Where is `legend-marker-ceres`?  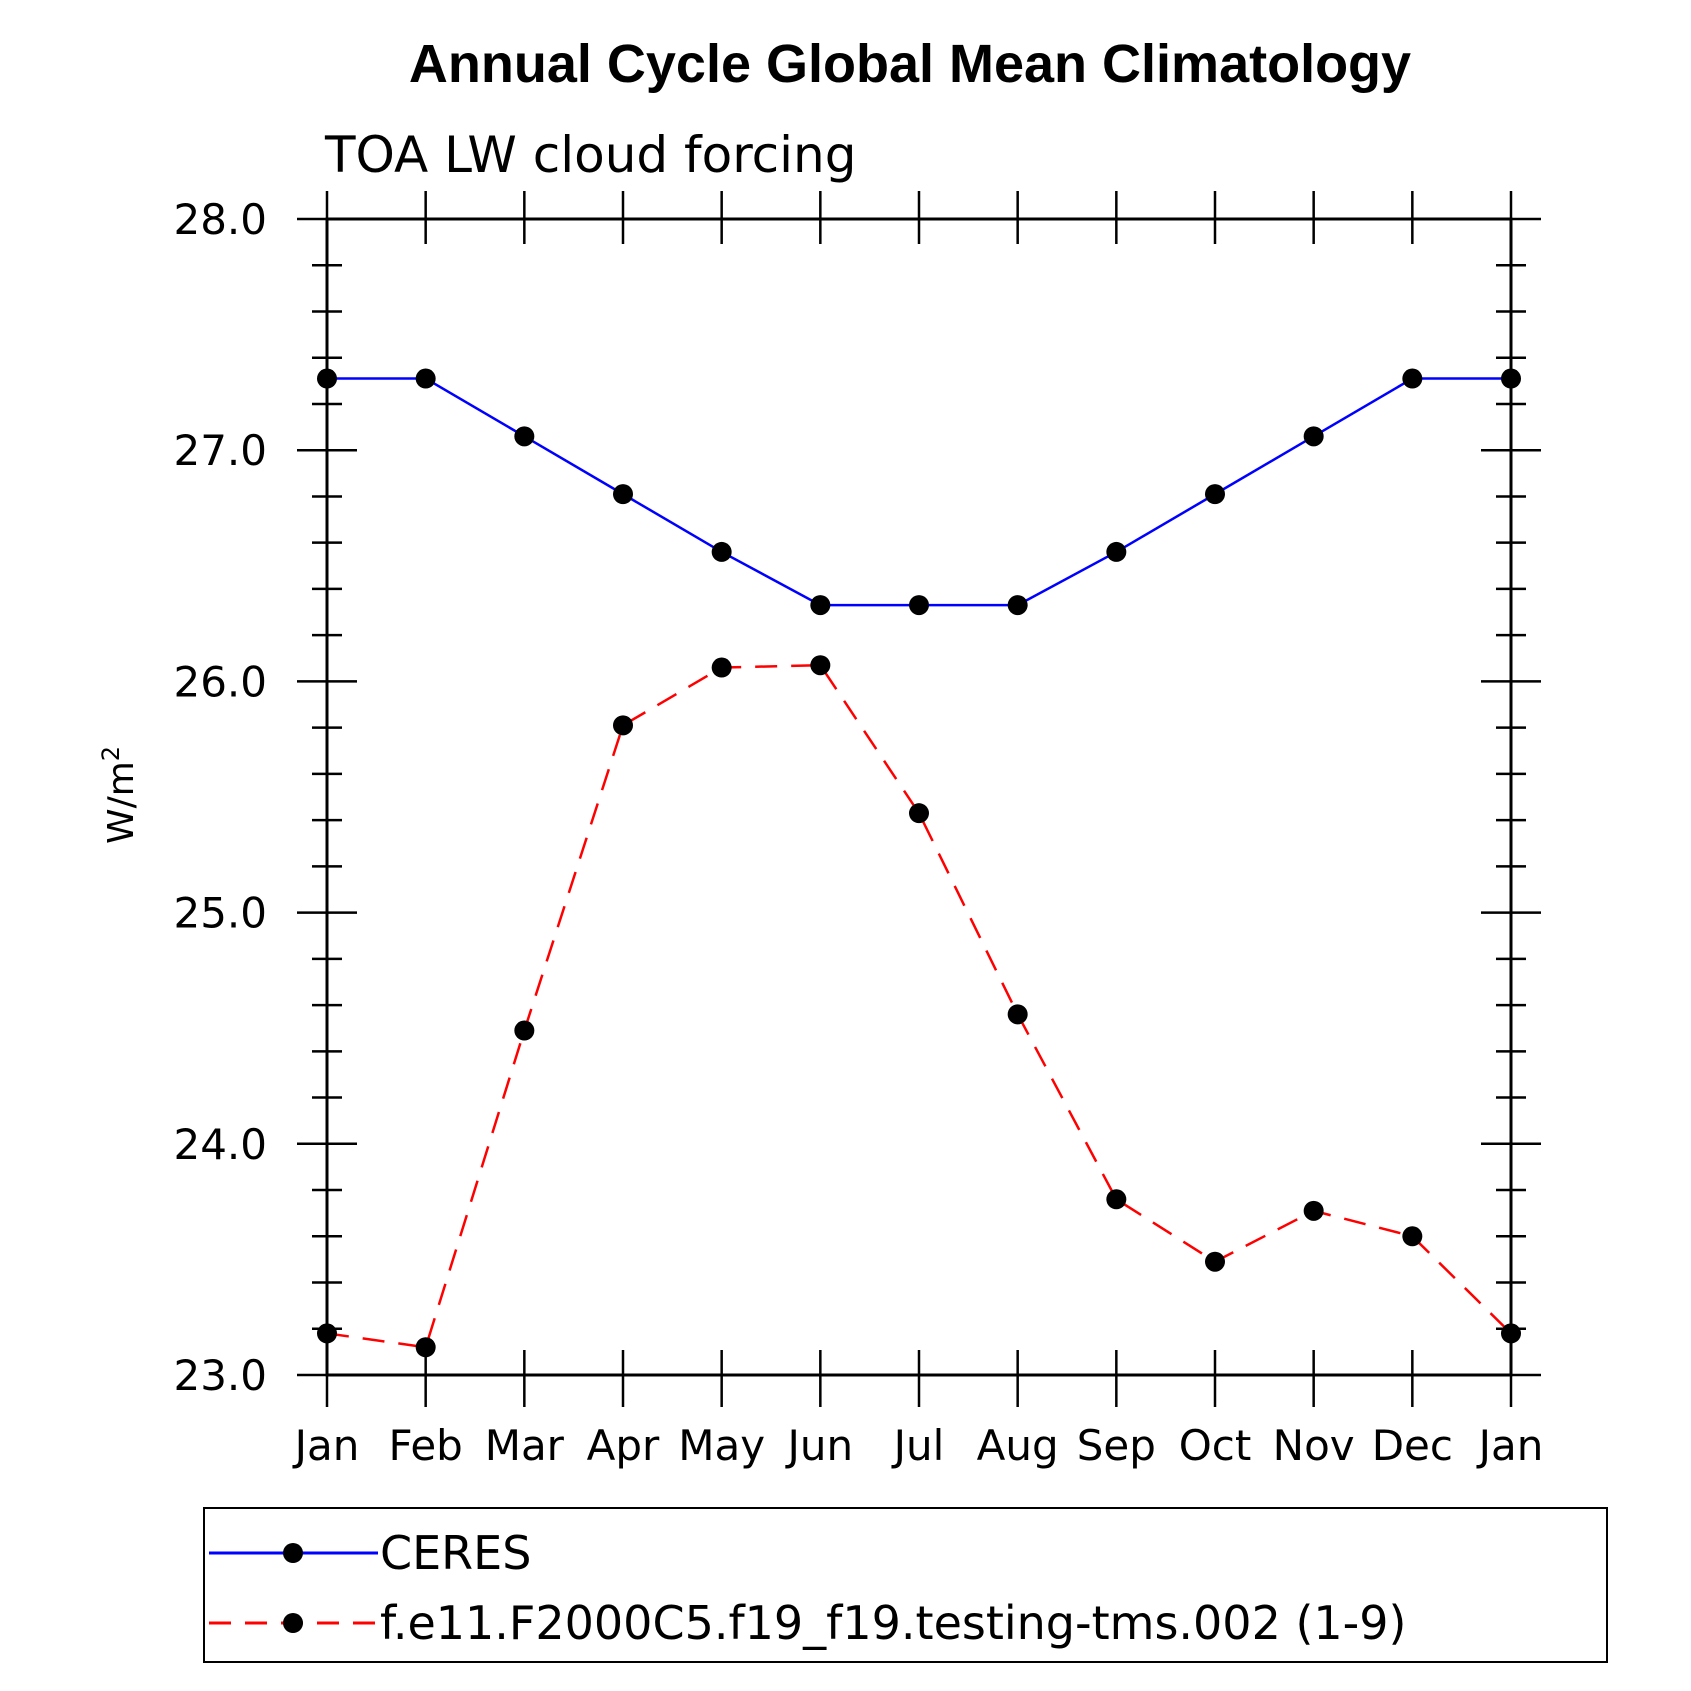 legend-marker-ceres is located at coordinates (293, 1553).